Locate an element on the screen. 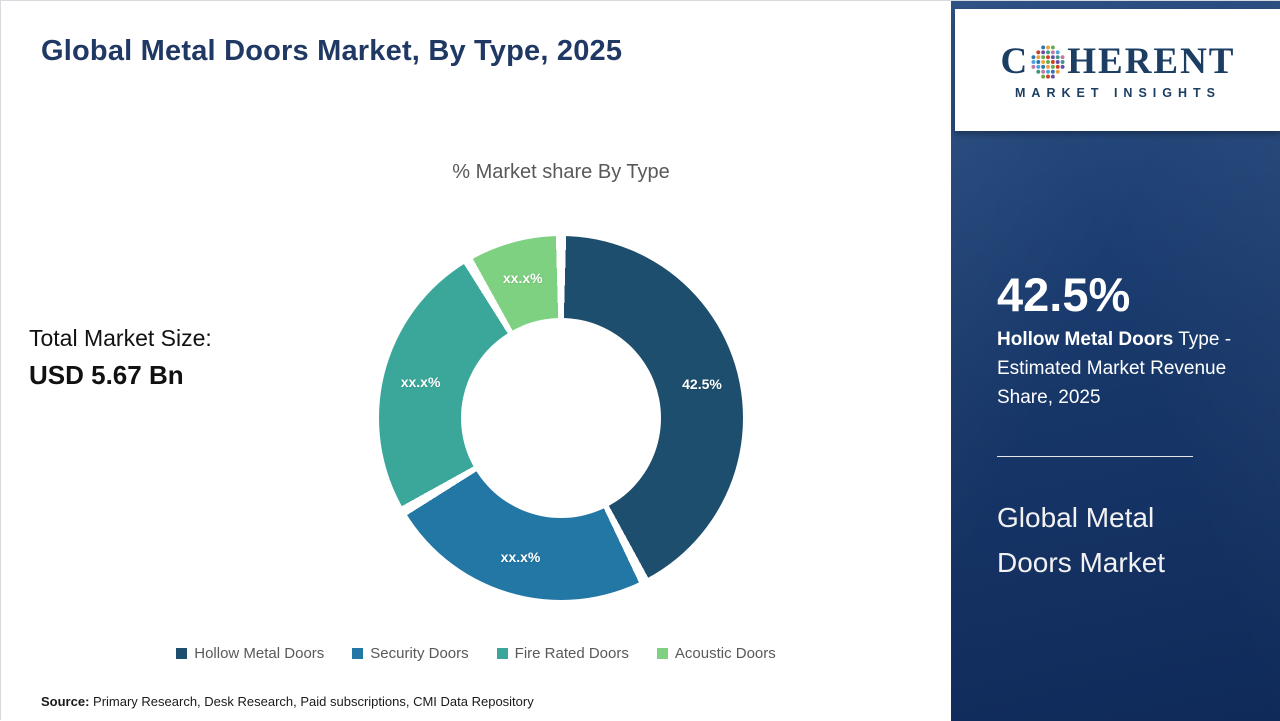 The width and height of the screenshot is (1280, 721). logo-text-c: C is located at coordinates (1015, 61).